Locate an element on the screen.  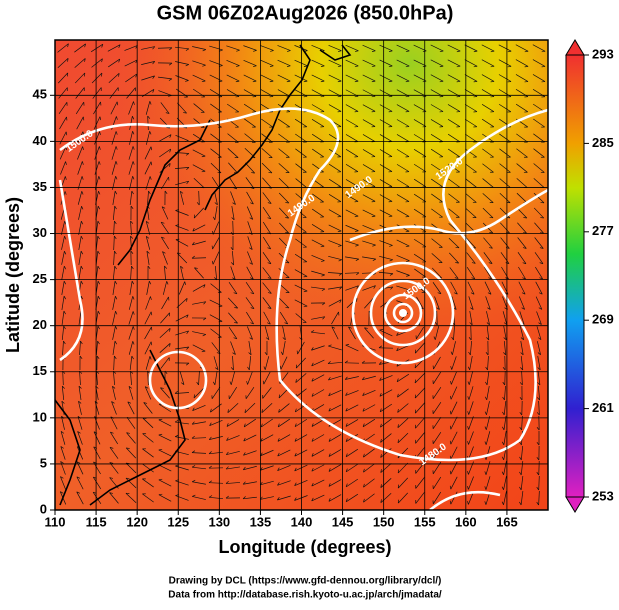
x-tick-label: 110 is located at coordinates (55, 521).